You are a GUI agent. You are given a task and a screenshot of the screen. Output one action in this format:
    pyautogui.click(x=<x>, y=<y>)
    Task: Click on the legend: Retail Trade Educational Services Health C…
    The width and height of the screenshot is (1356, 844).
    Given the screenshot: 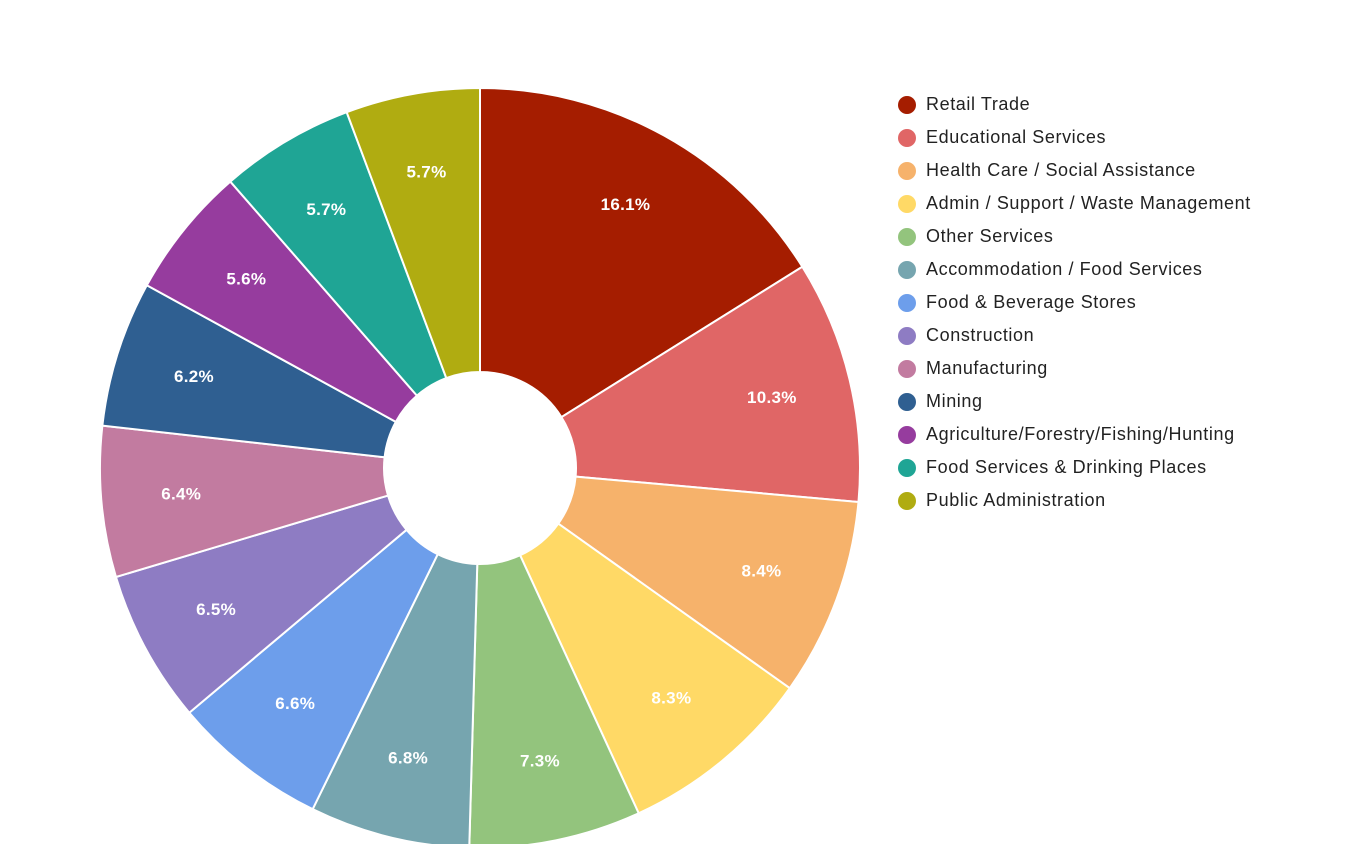 What is the action you would take?
    pyautogui.click(x=1074, y=302)
    